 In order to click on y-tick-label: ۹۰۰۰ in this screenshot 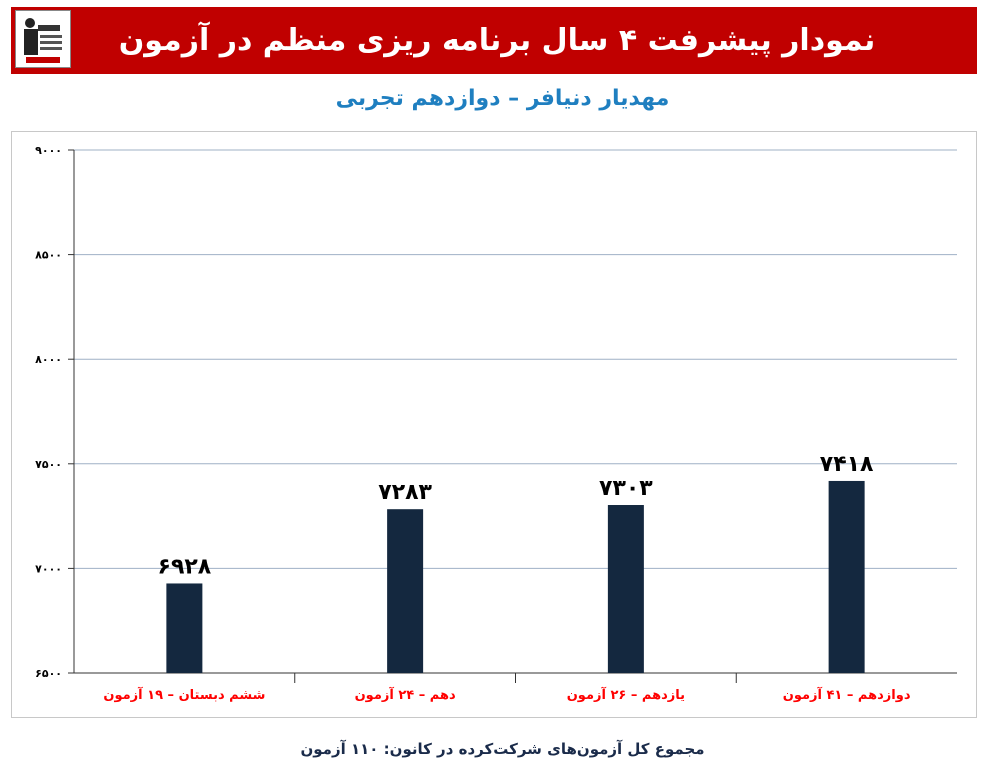, I will do `click(48, 150)`.